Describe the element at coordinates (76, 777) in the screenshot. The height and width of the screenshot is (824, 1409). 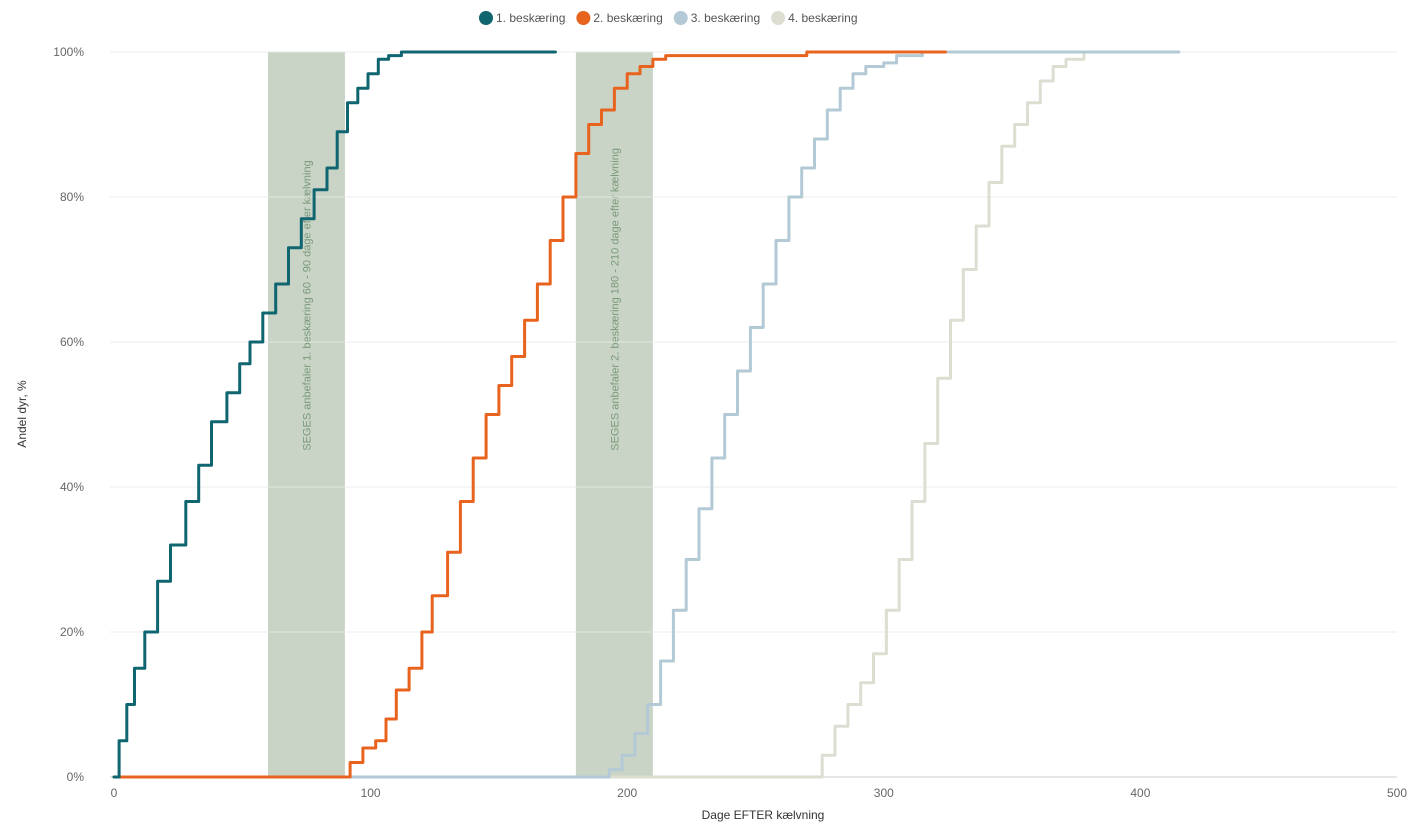
I see `y-tick-label: 0%` at that location.